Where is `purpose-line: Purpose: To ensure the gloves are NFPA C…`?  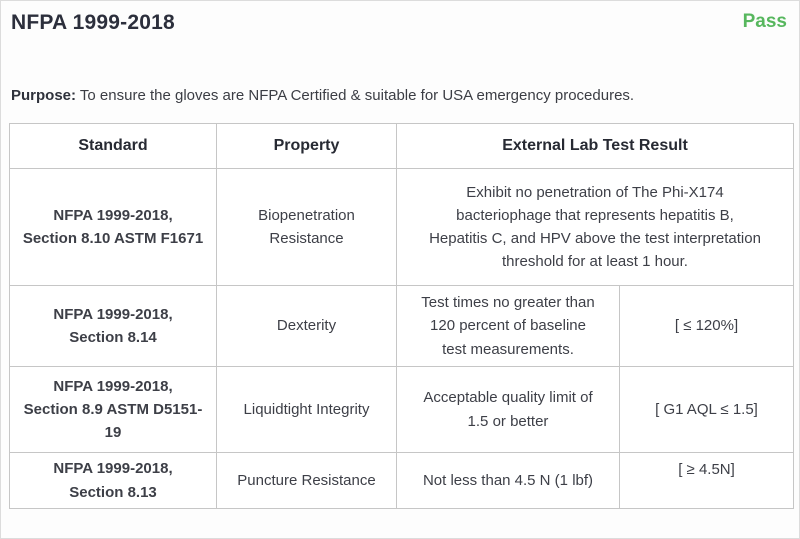
purpose-line: Purpose: To ensure the gloves are NFPA C… is located at coordinates (400, 95).